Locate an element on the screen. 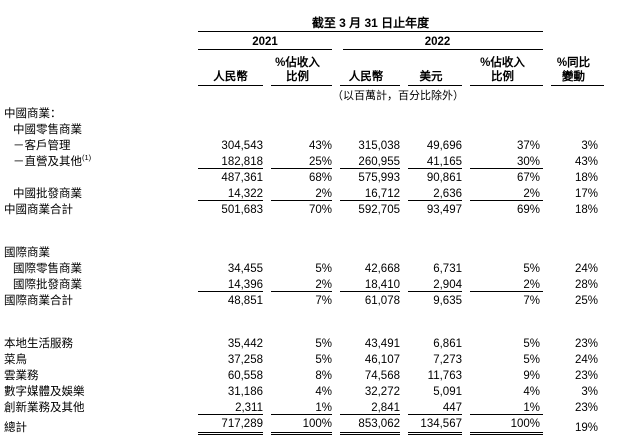  value-cell: 49,696 is located at coordinates (444, 146).